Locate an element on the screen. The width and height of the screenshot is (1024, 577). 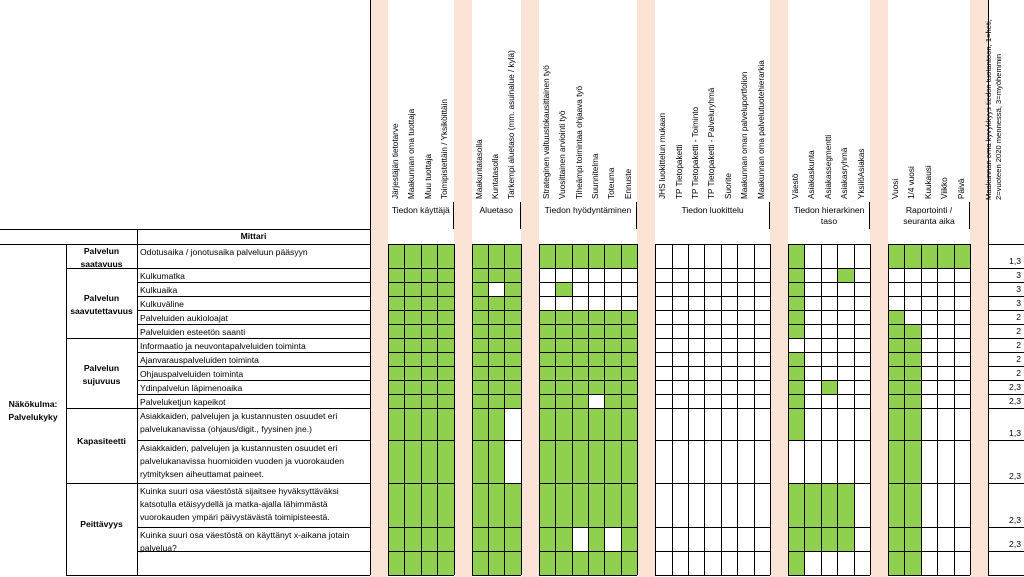
column-header: TP Tietopaketti is located at coordinates (679, 171).